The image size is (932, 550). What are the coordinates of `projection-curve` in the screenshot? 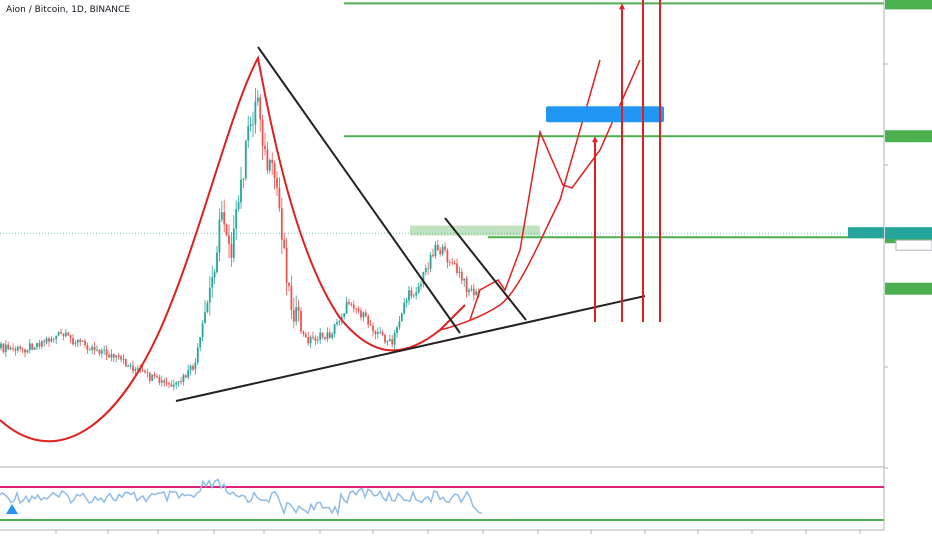 It's located at (520, 195).